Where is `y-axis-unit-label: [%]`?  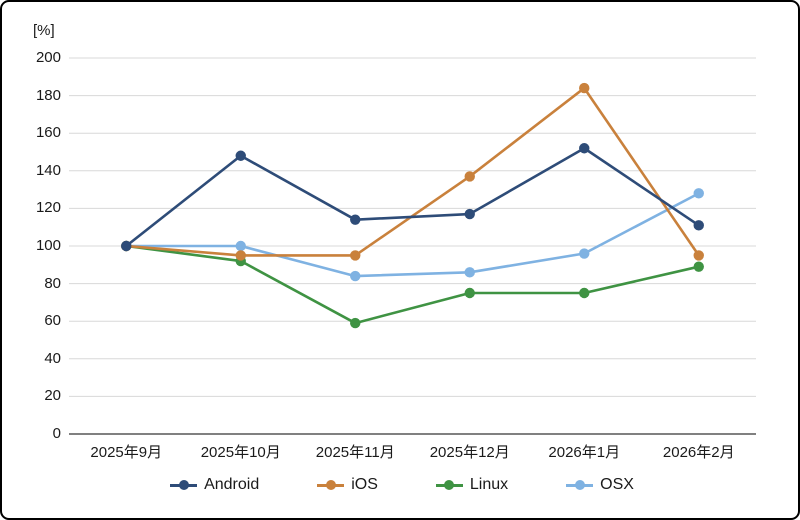
y-axis-unit-label: [%] is located at coordinates (44, 30).